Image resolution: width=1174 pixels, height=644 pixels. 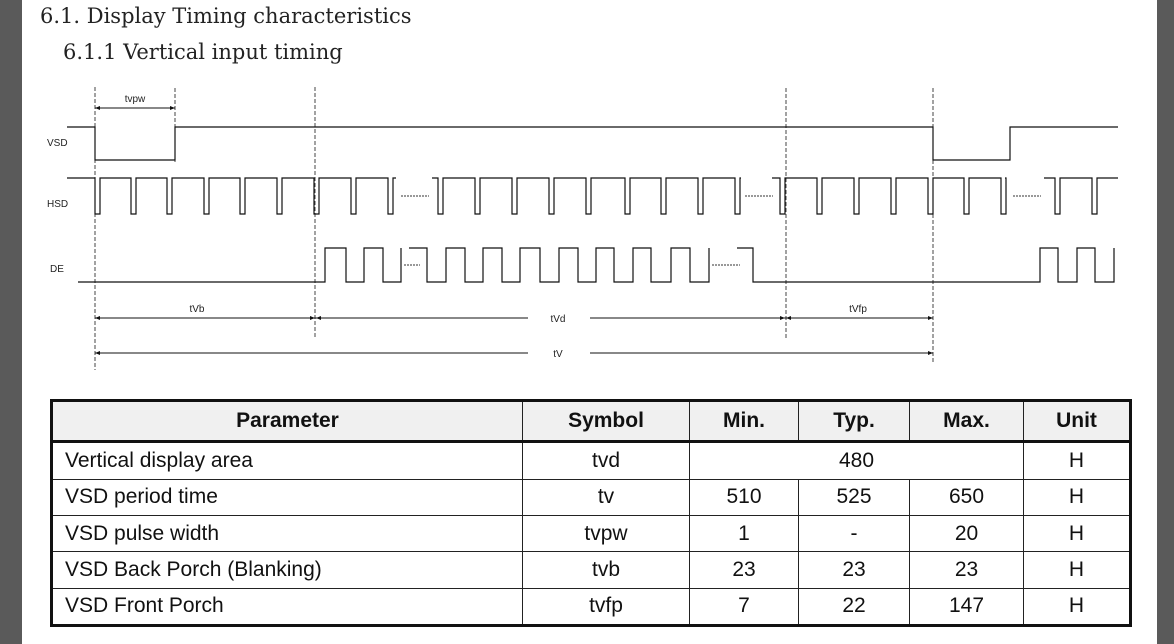 What do you see at coordinates (558, 354) in the screenshot?
I see `label-tv: tV` at bounding box center [558, 354].